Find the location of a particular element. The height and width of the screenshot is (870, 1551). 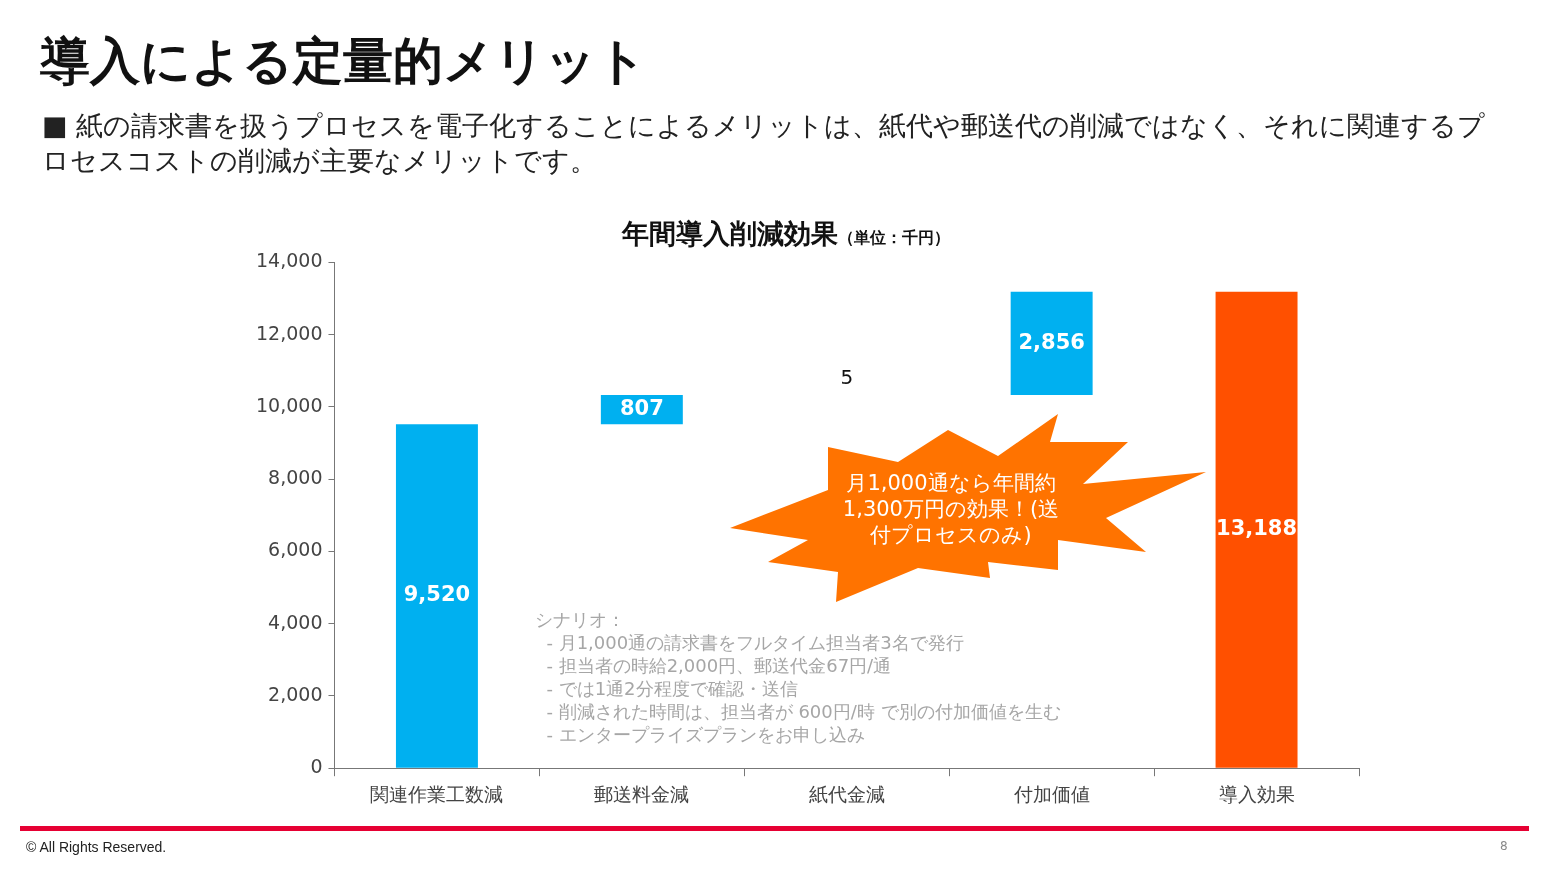

x-tick-label: 関連作業工数減 is located at coordinates (437, 793).